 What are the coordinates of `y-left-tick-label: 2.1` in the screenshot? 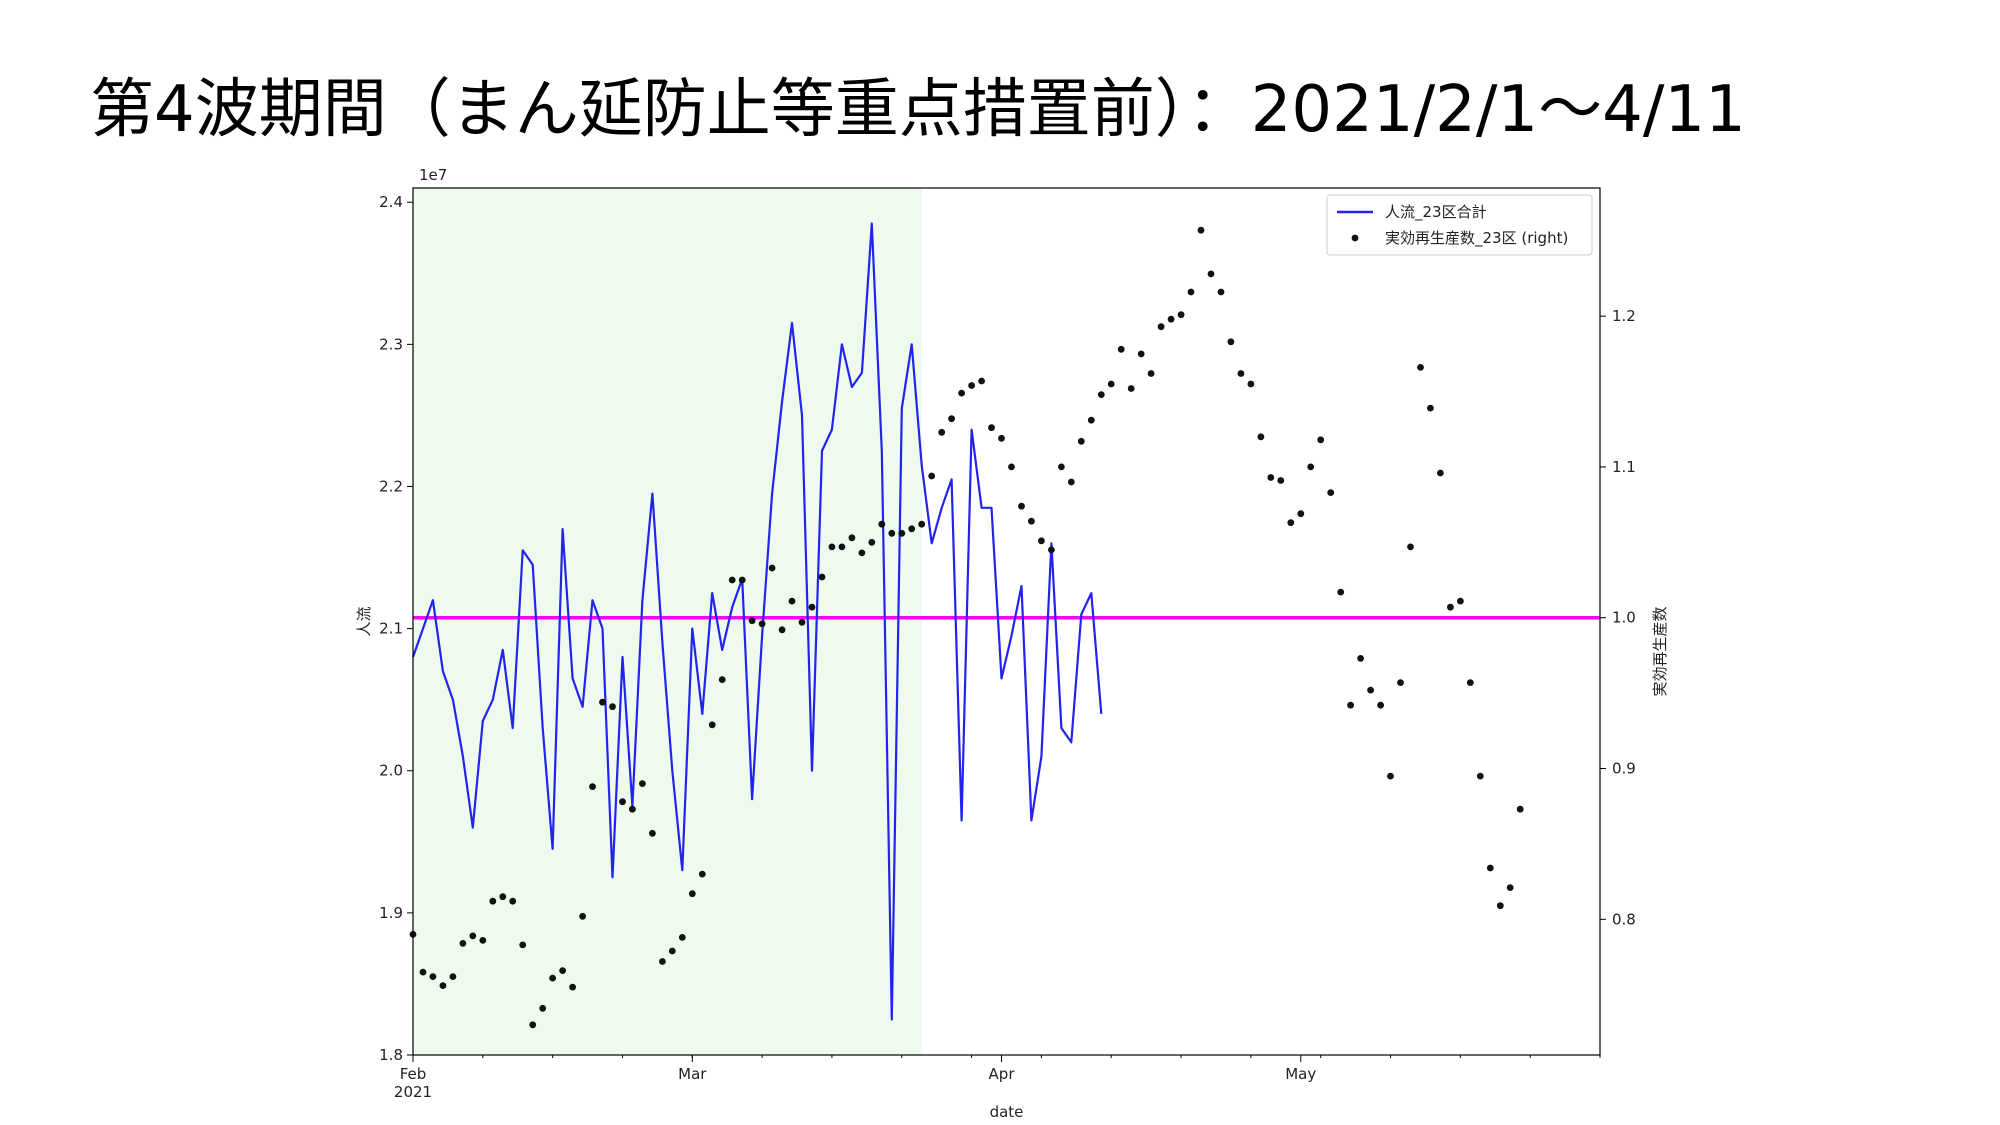 It's located at (391, 629).